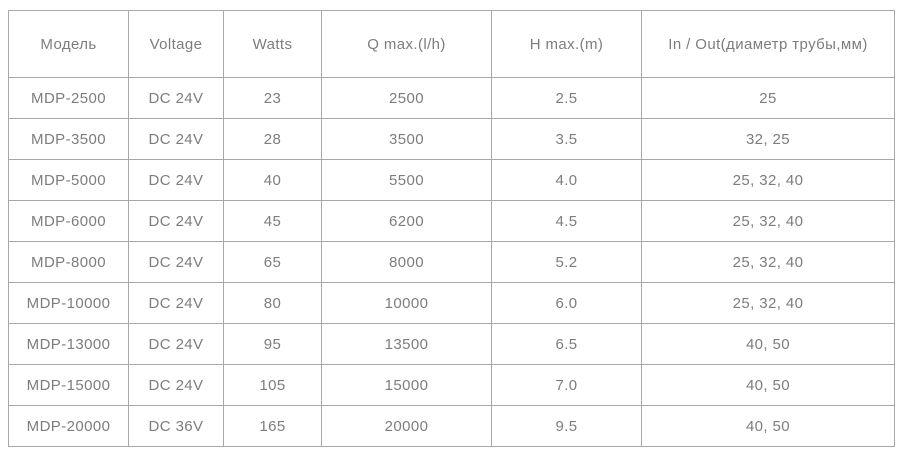 This screenshot has height=461, width=900. I want to click on table-cell-model: MDP-15000, so click(68, 385).